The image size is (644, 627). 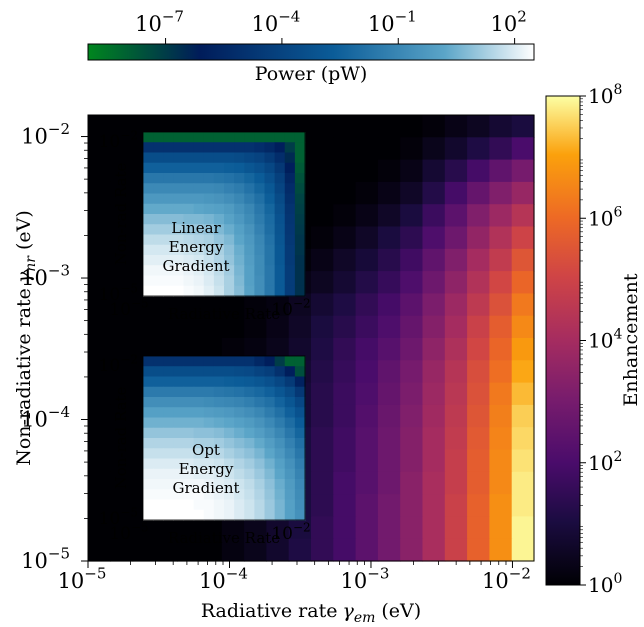 What do you see at coordinates (508, 22) in the screenshot?
I see `power-tick-label: 10²` at bounding box center [508, 22].